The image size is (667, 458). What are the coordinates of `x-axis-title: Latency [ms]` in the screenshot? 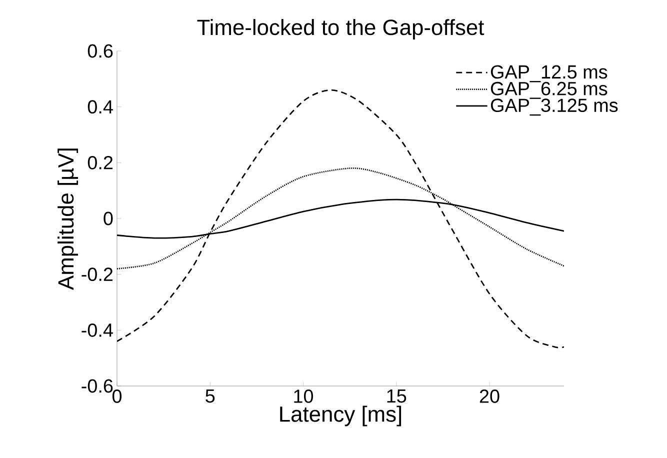 It's located at (341, 416).